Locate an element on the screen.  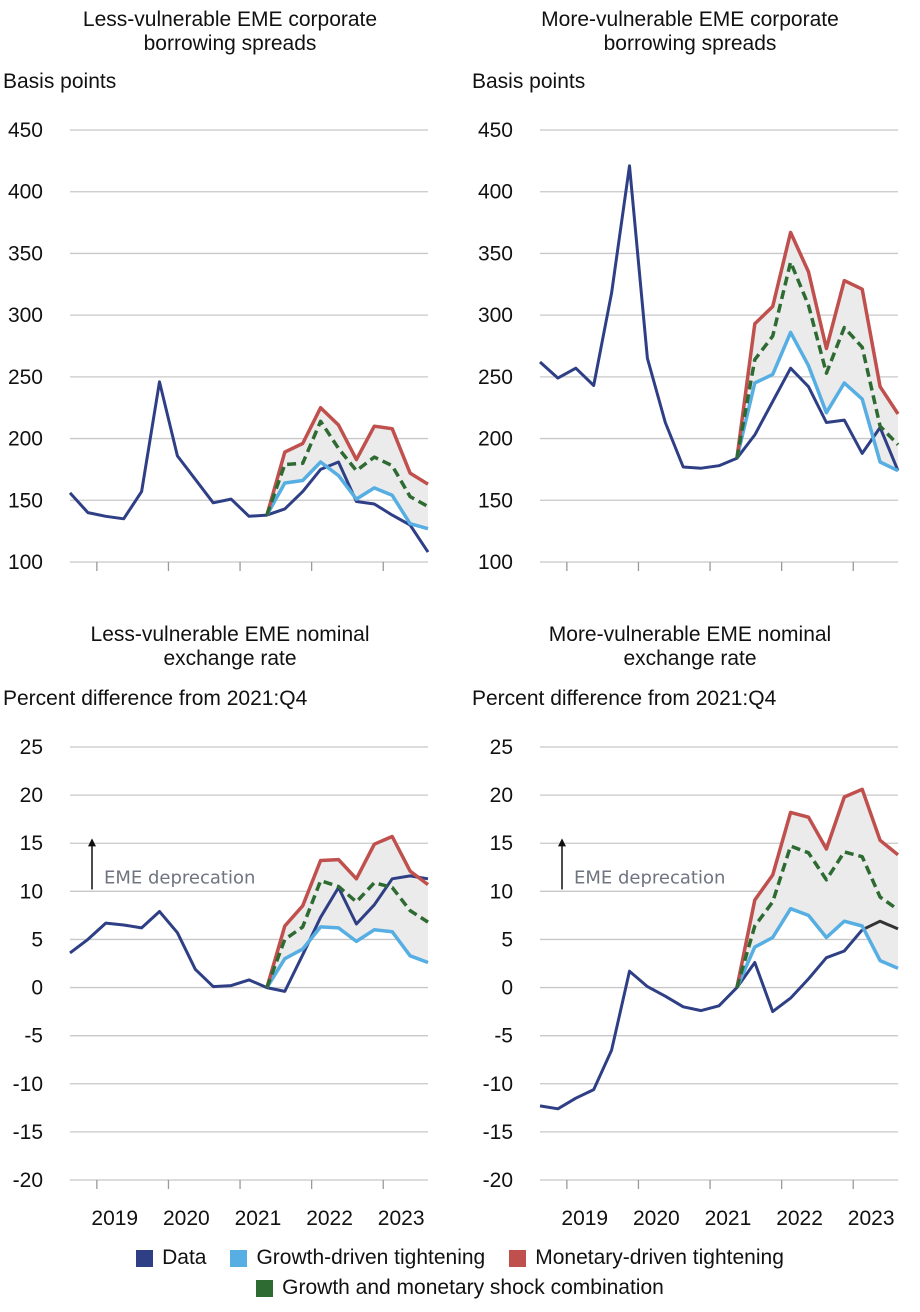
legend-label-combo: Growth and monetary shock combination is located at coordinates (473, 1287).